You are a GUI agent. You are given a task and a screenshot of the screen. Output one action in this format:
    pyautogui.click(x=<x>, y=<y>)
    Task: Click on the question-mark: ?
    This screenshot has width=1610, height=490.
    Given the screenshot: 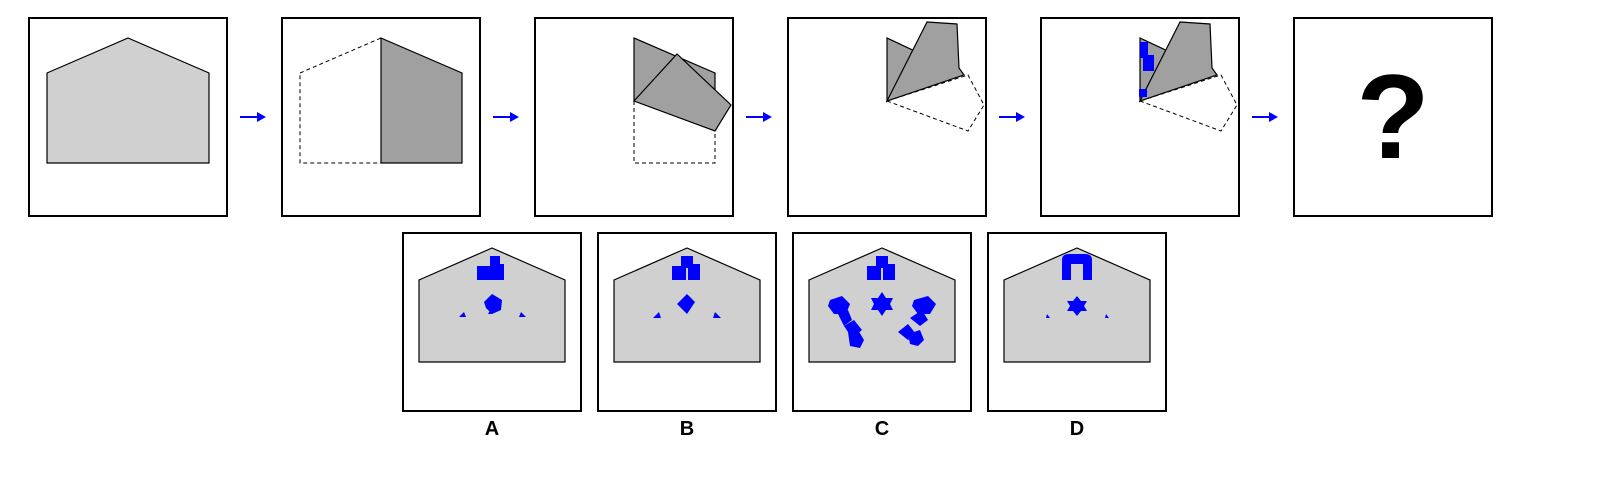 What is the action you would take?
    pyautogui.click(x=1393, y=117)
    